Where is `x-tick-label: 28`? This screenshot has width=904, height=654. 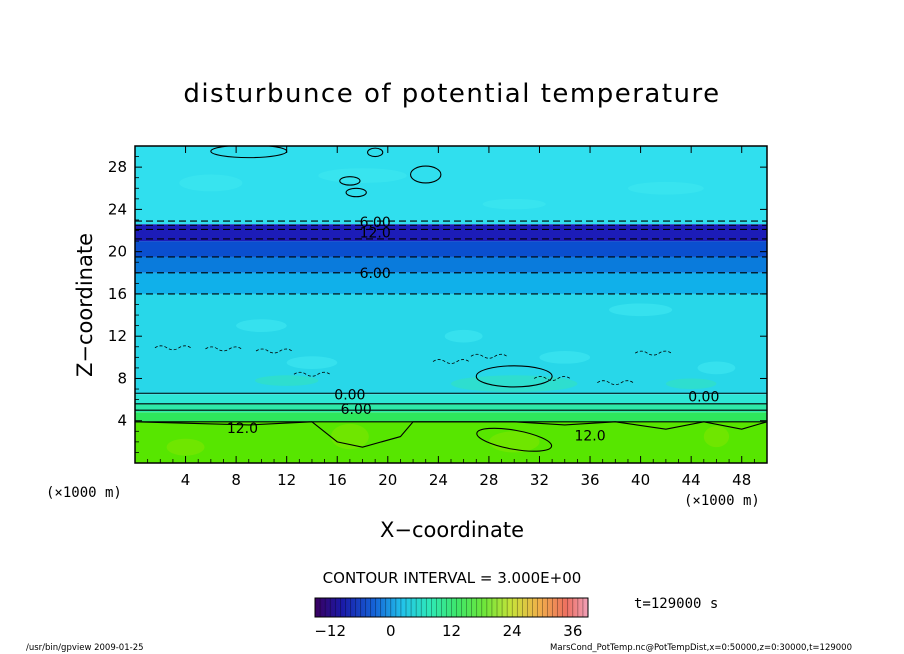
x-tick-label: 28 is located at coordinates (488, 480).